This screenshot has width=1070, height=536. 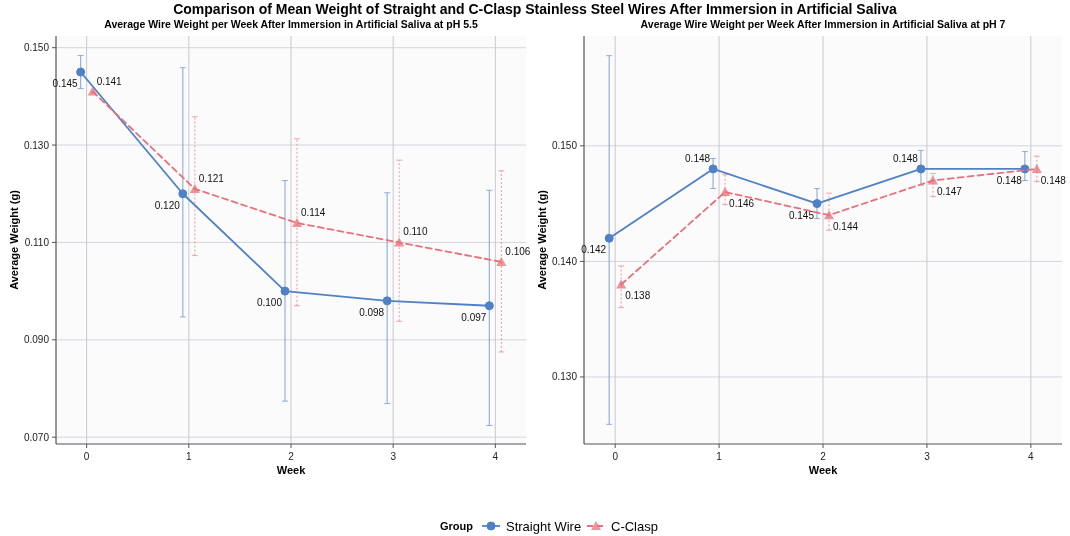 What do you see at coordinates (211, 178) in the screenshot?
I see `data-label: 0.121` at bounding box center [211, 178].